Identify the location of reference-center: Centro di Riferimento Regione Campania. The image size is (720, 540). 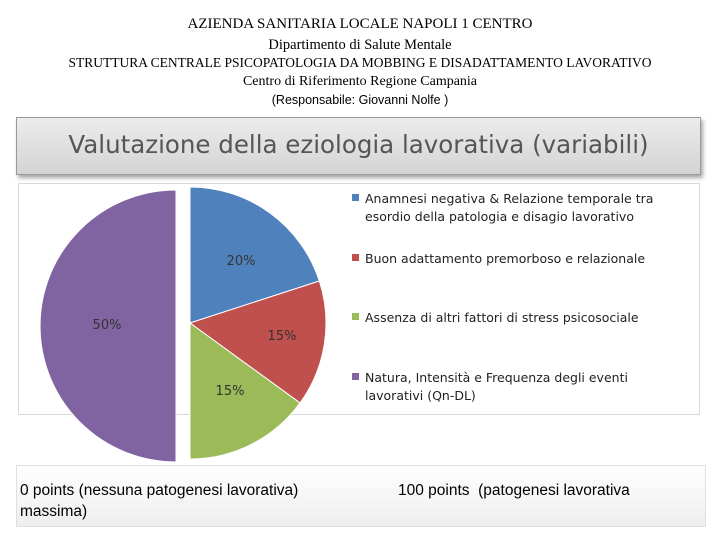
(360, 81).